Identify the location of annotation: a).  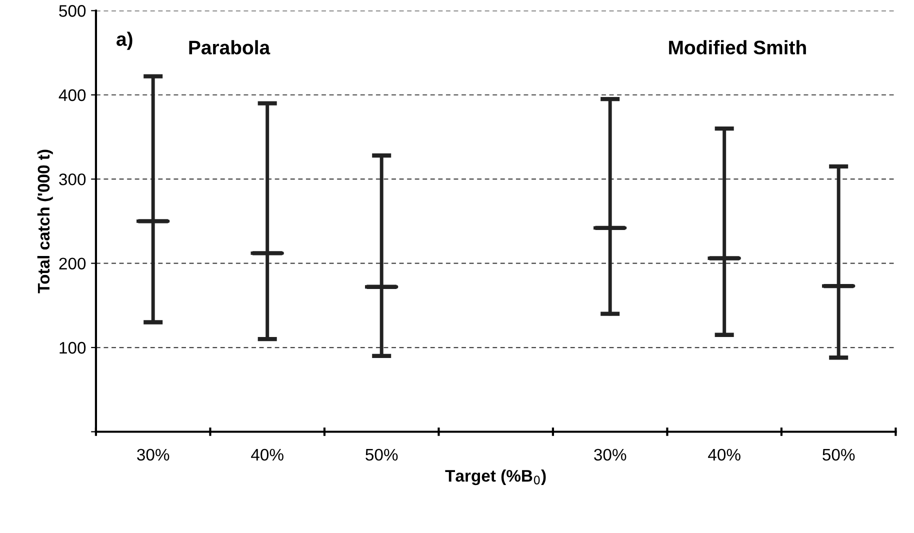
(124, 41).